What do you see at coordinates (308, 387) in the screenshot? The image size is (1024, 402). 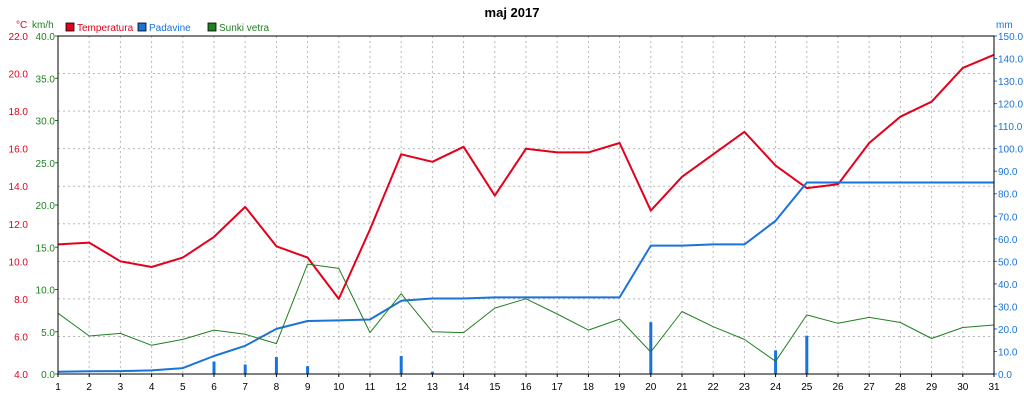 I see `x-tick-label: 9` at bounding box center [308, 387].